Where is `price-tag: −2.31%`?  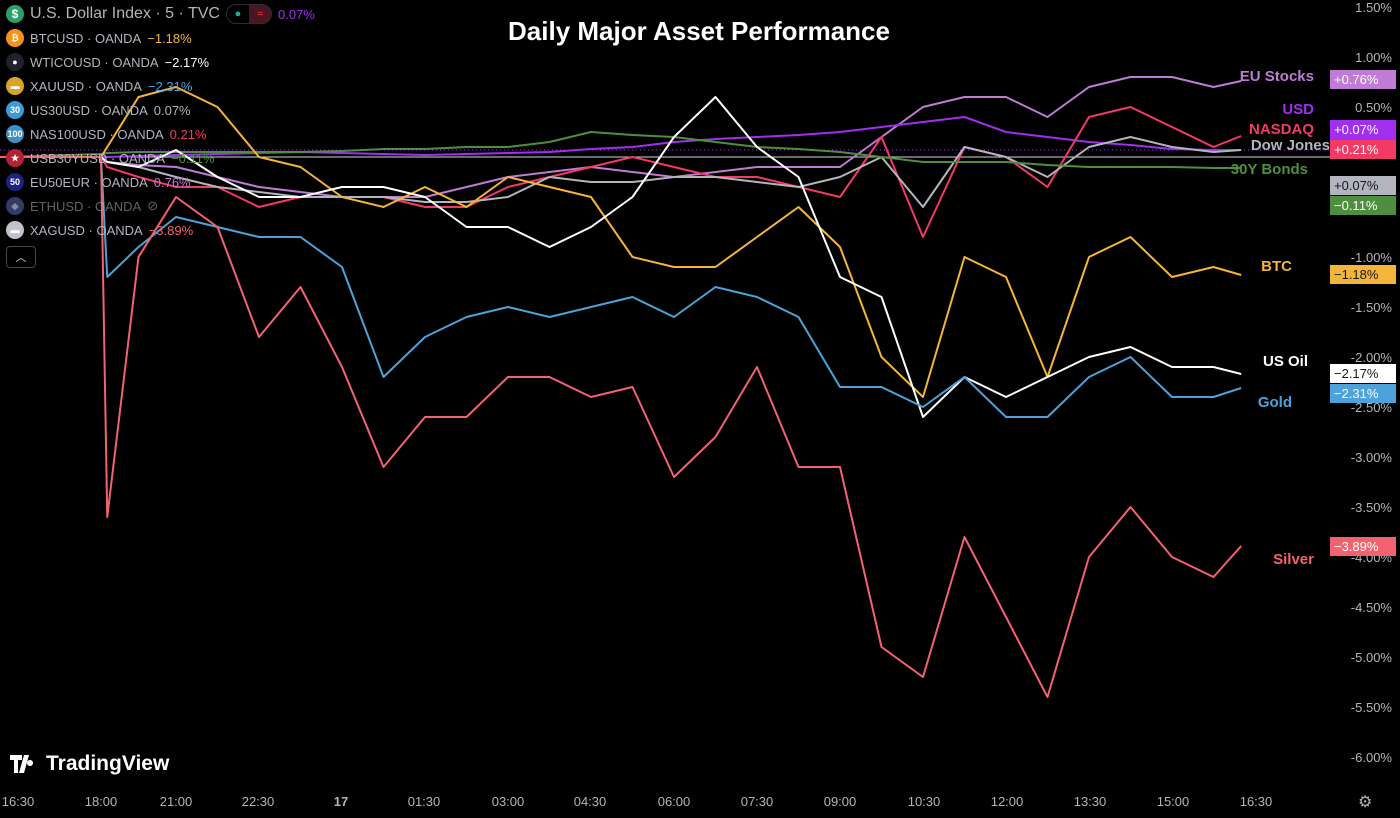
price-tag: −2.31% is located at coordinates (1363, 393).